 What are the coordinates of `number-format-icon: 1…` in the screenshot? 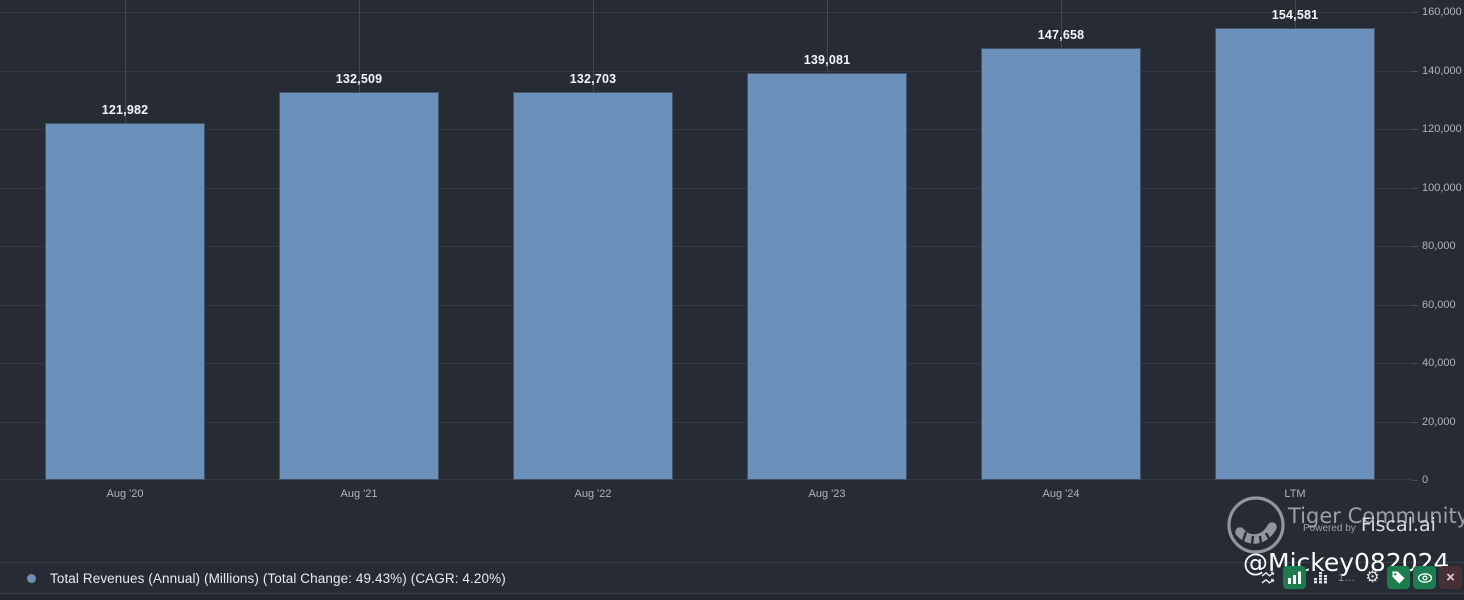 It's located at (1346, 577).